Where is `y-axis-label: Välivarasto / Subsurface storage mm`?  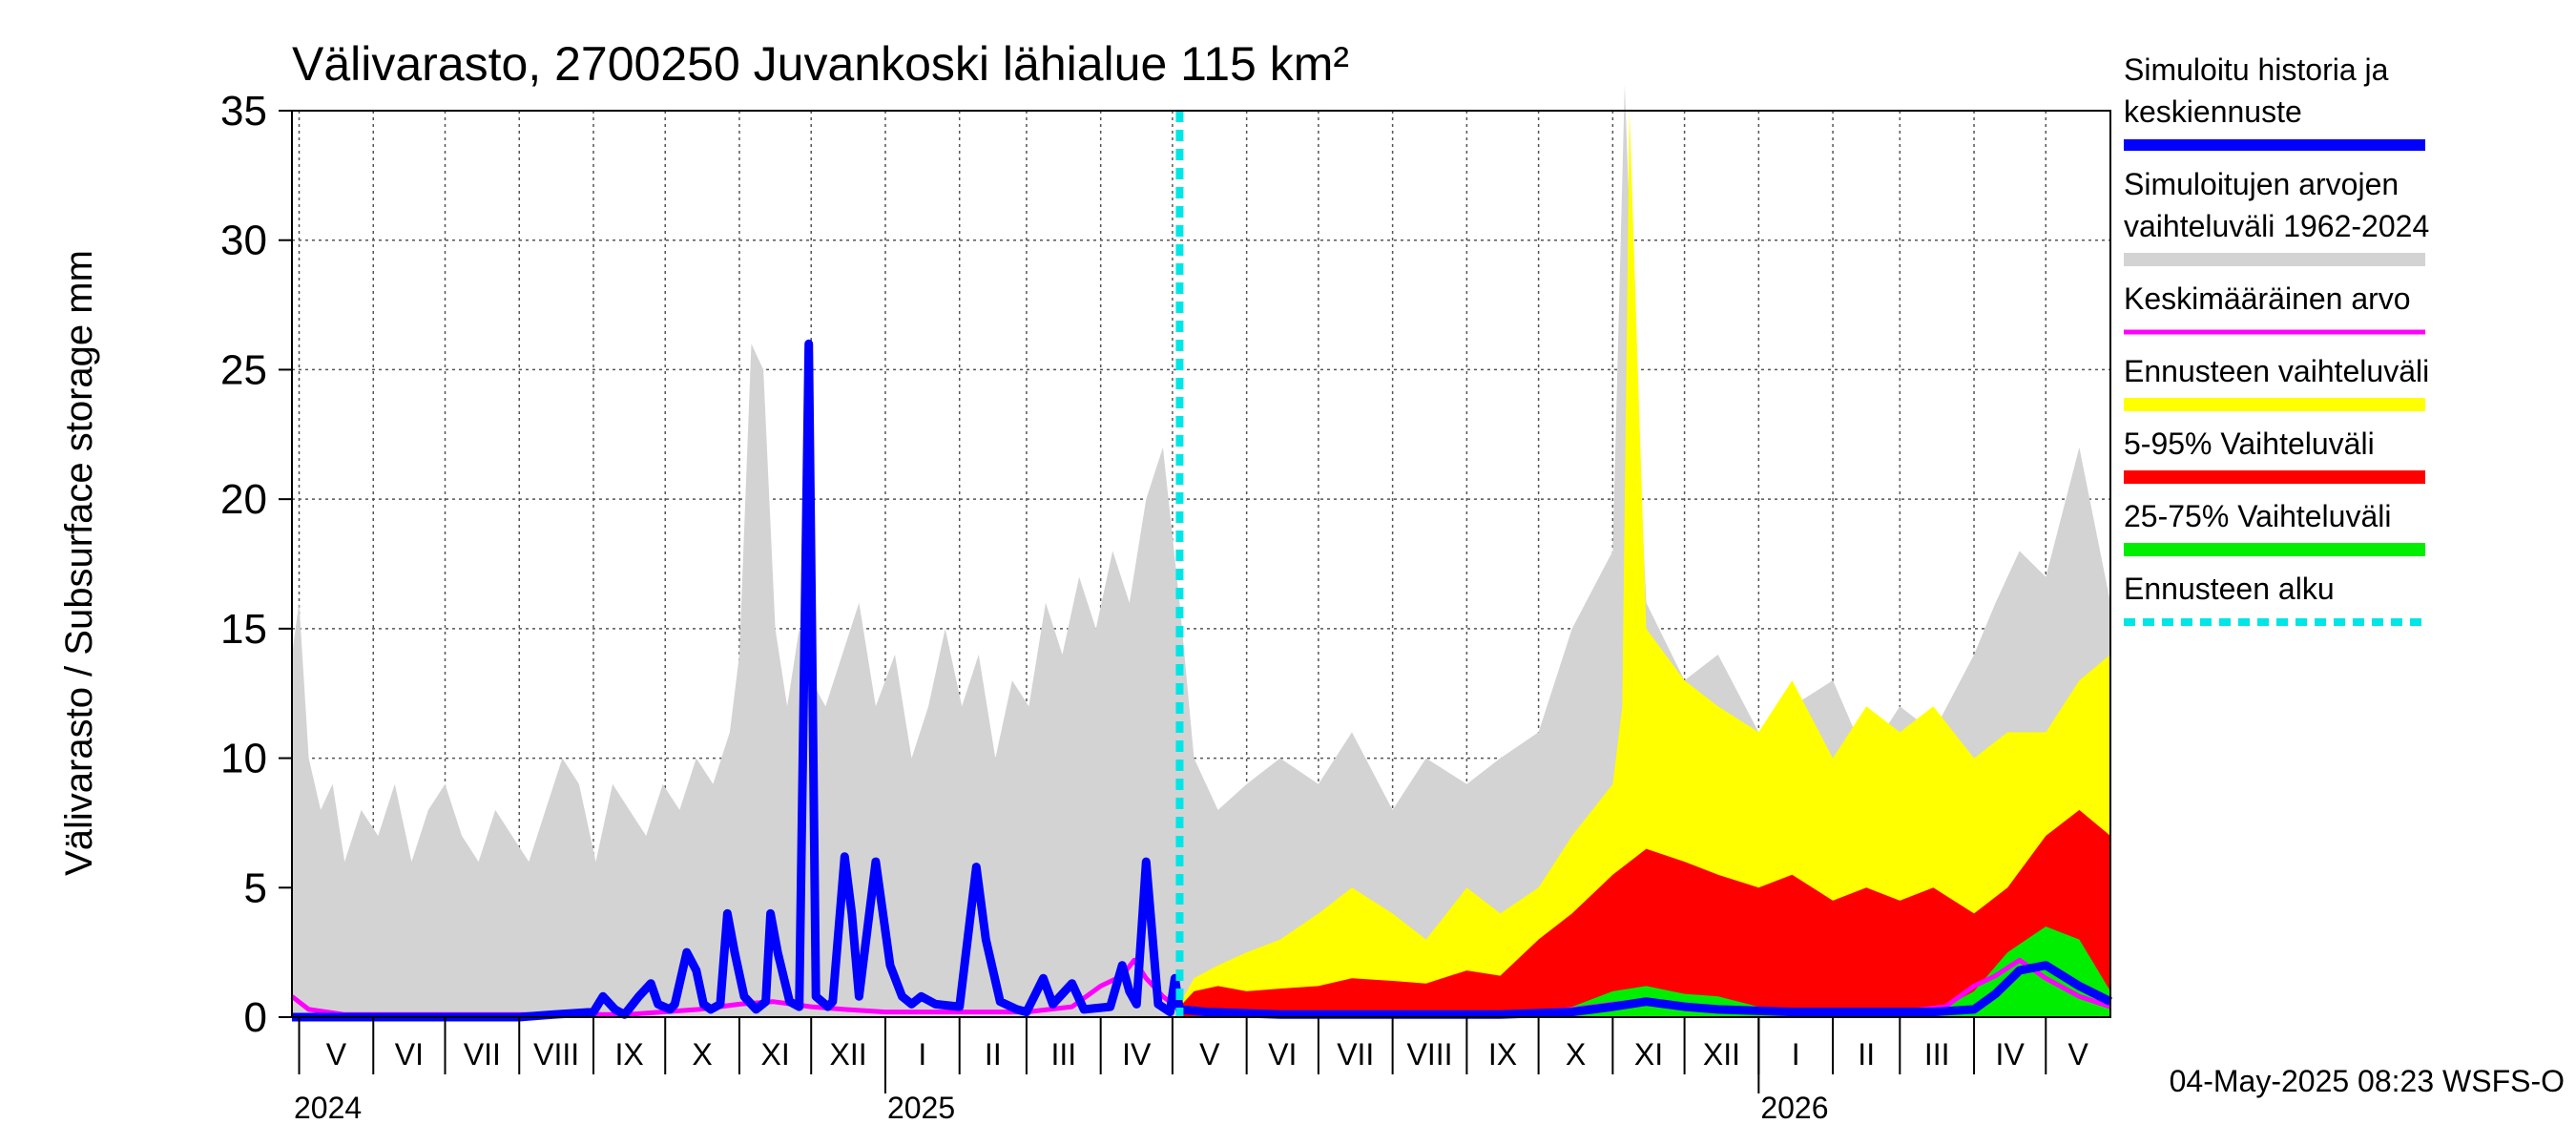
y-axis-label: Välivarasto / Subsurface storage mm is located at coordinates (79, 563).